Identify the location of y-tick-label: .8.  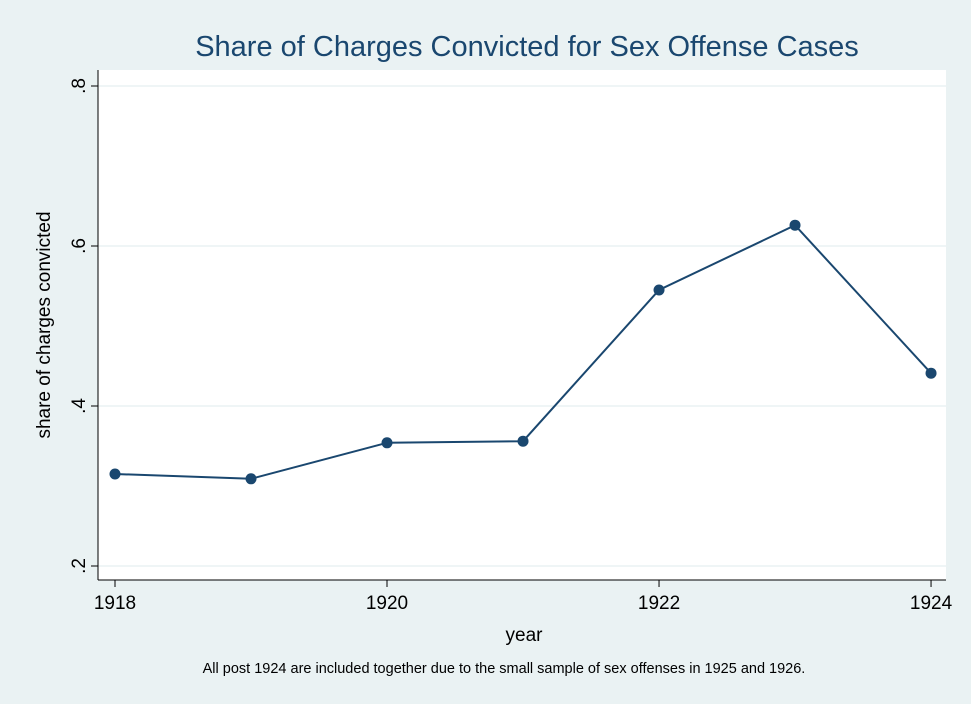
(79, 86).